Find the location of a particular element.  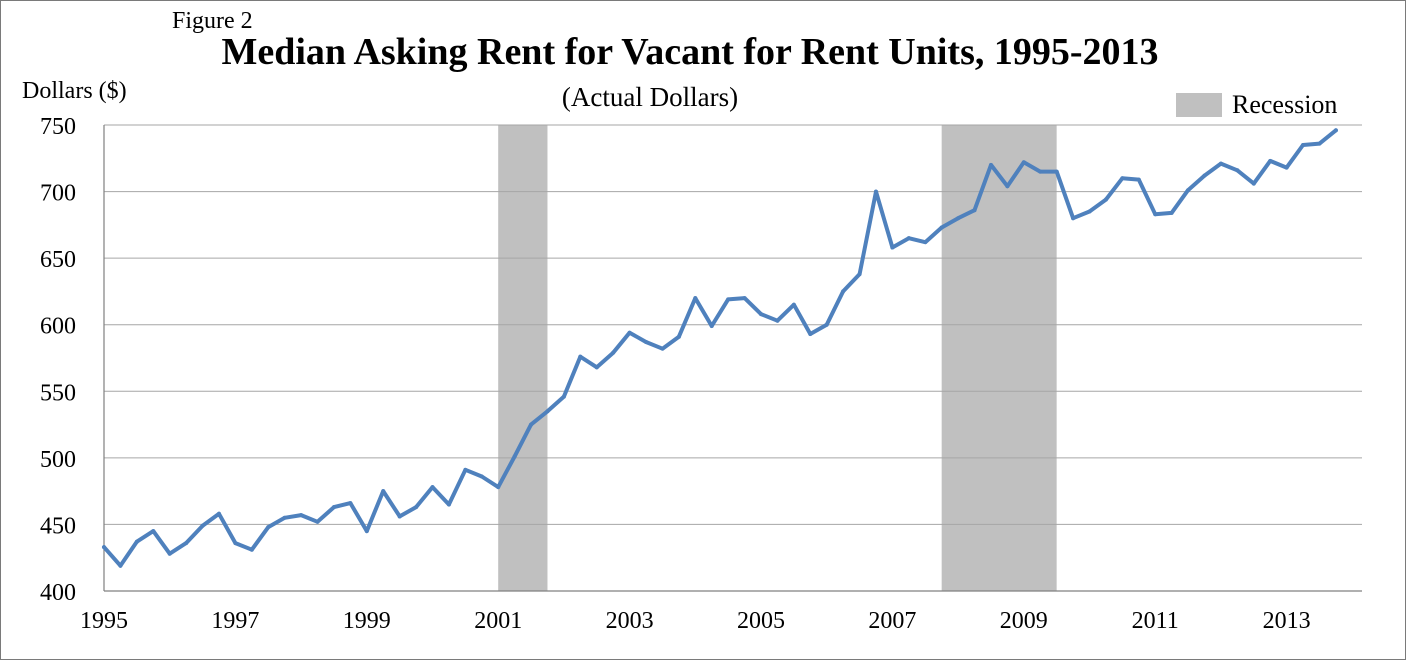

x-tick-label-2013: 2013 is located at coordinates (1287, 621).